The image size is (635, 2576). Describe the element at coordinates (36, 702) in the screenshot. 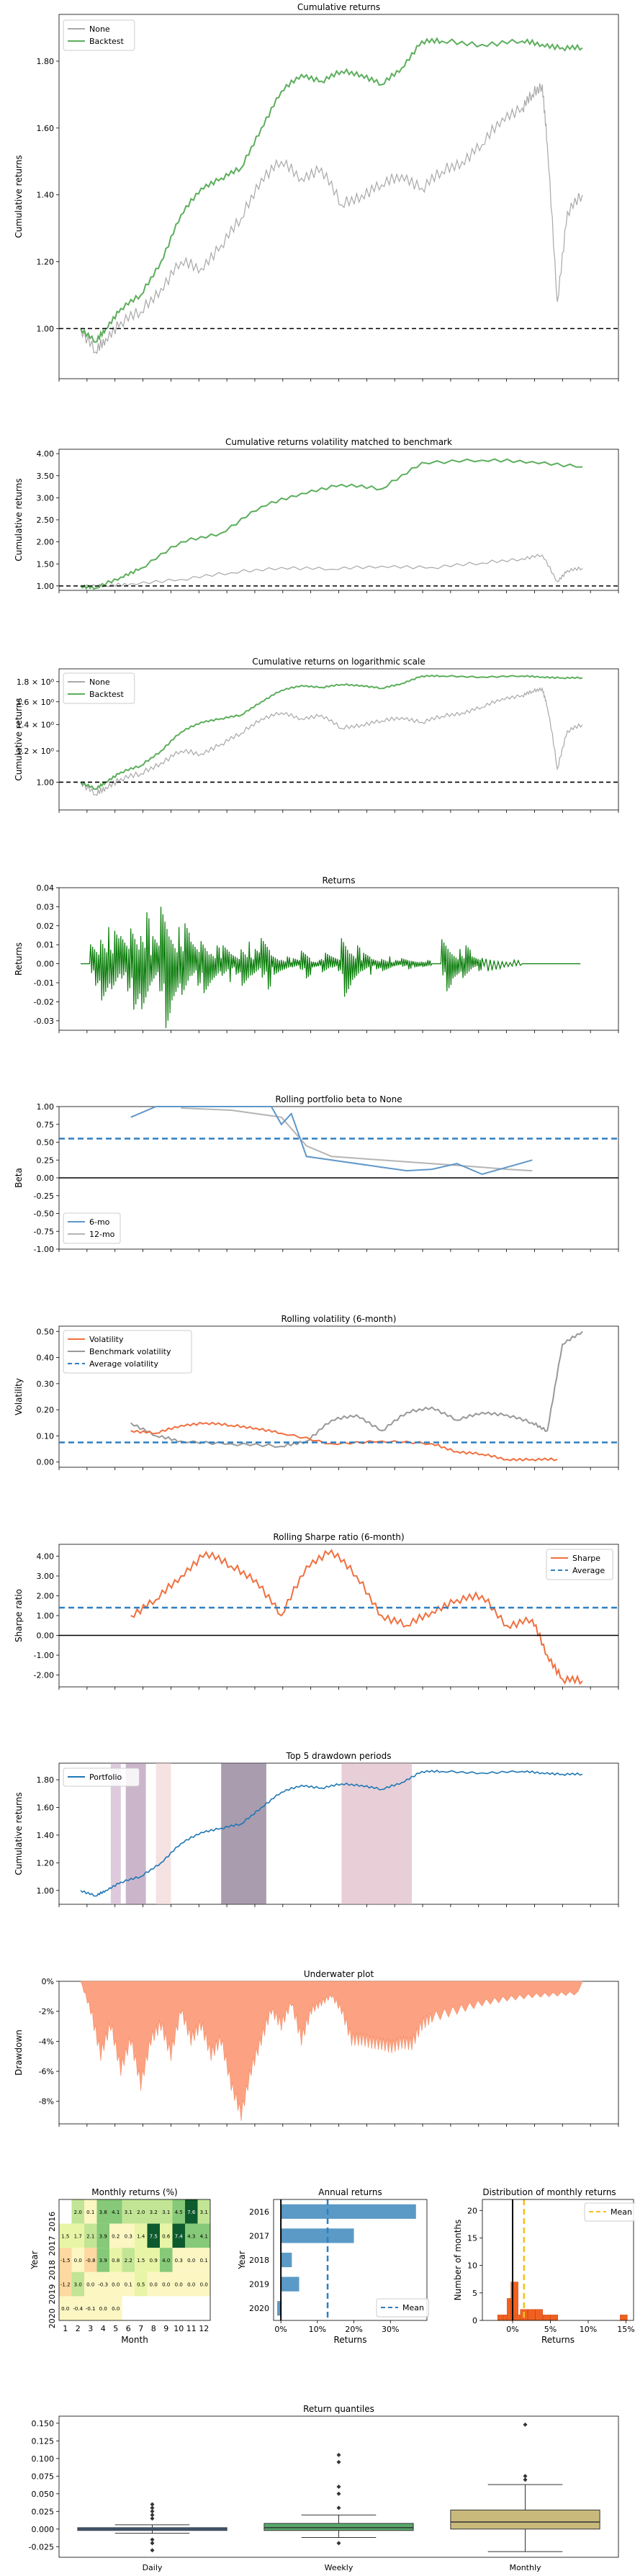

I see `y-tick-label: 1.6 × 10⁰` at that location.